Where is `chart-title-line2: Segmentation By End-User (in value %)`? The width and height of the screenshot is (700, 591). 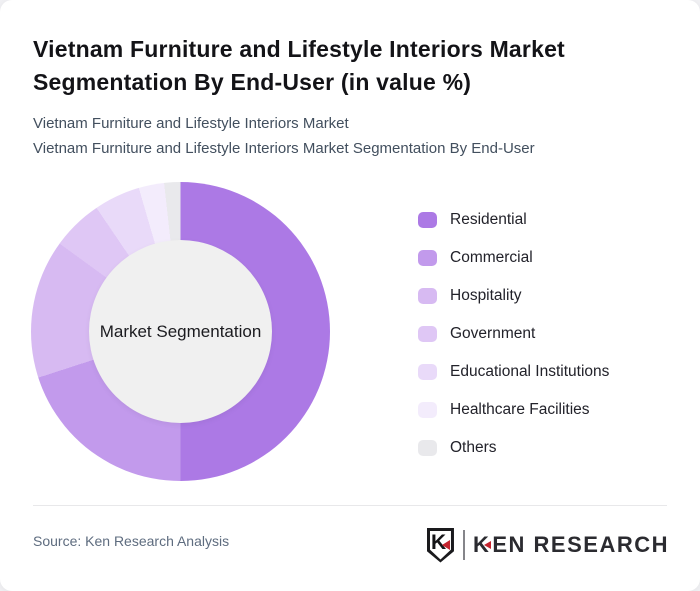
chart-title-line2: Segmentation By End-User (in value %) is located at coordinates (252, 82).